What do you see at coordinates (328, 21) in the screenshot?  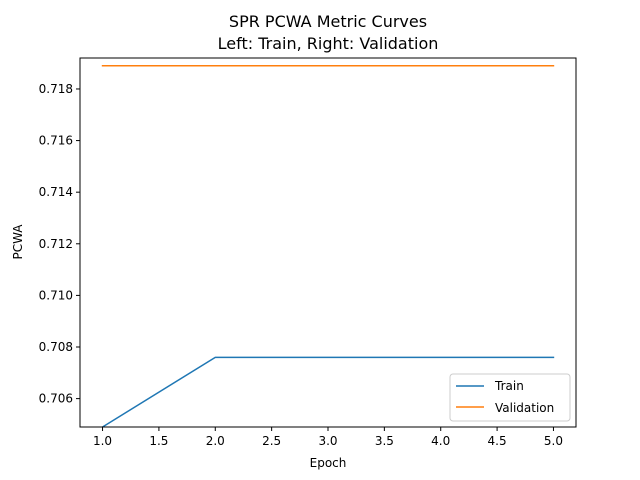 I see `chart-title: SPR PCWA Metric Curves` at bounding box center [328, 21].